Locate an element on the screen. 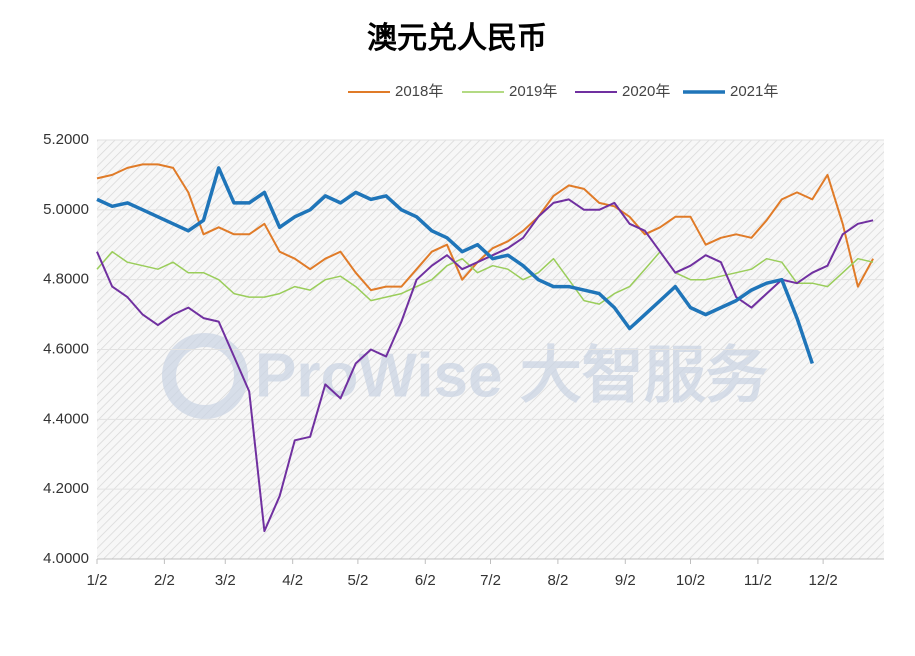 This screenshot has height=656, width=915. legend-label: 2021年 is located at coordinates (754, 91).